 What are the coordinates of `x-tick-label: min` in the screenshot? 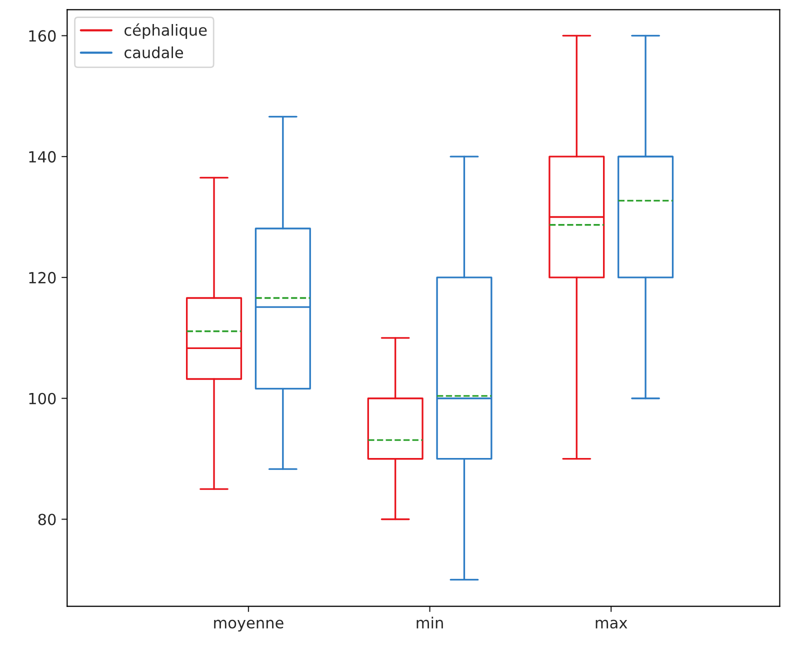 It's located at (429, 622).